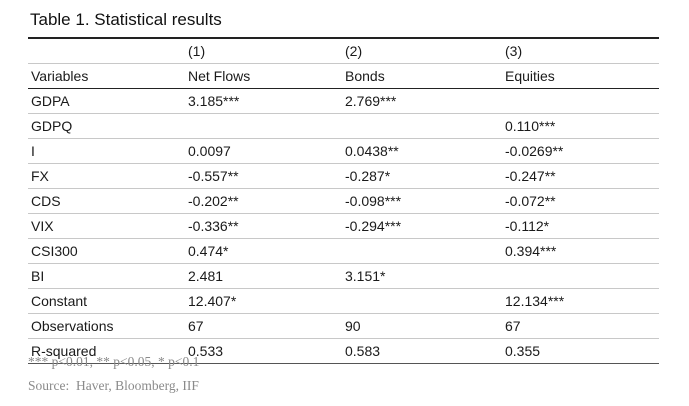 This screenshot has width=689, height=406. I want to click on coefficient-cell: 0.0438**, so click(422, 151).